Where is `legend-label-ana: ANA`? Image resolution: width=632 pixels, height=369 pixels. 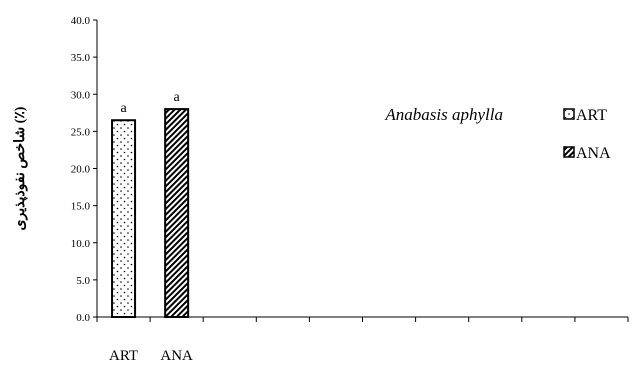
legend-label-ana: ANA is located at coordinates (593, 153).